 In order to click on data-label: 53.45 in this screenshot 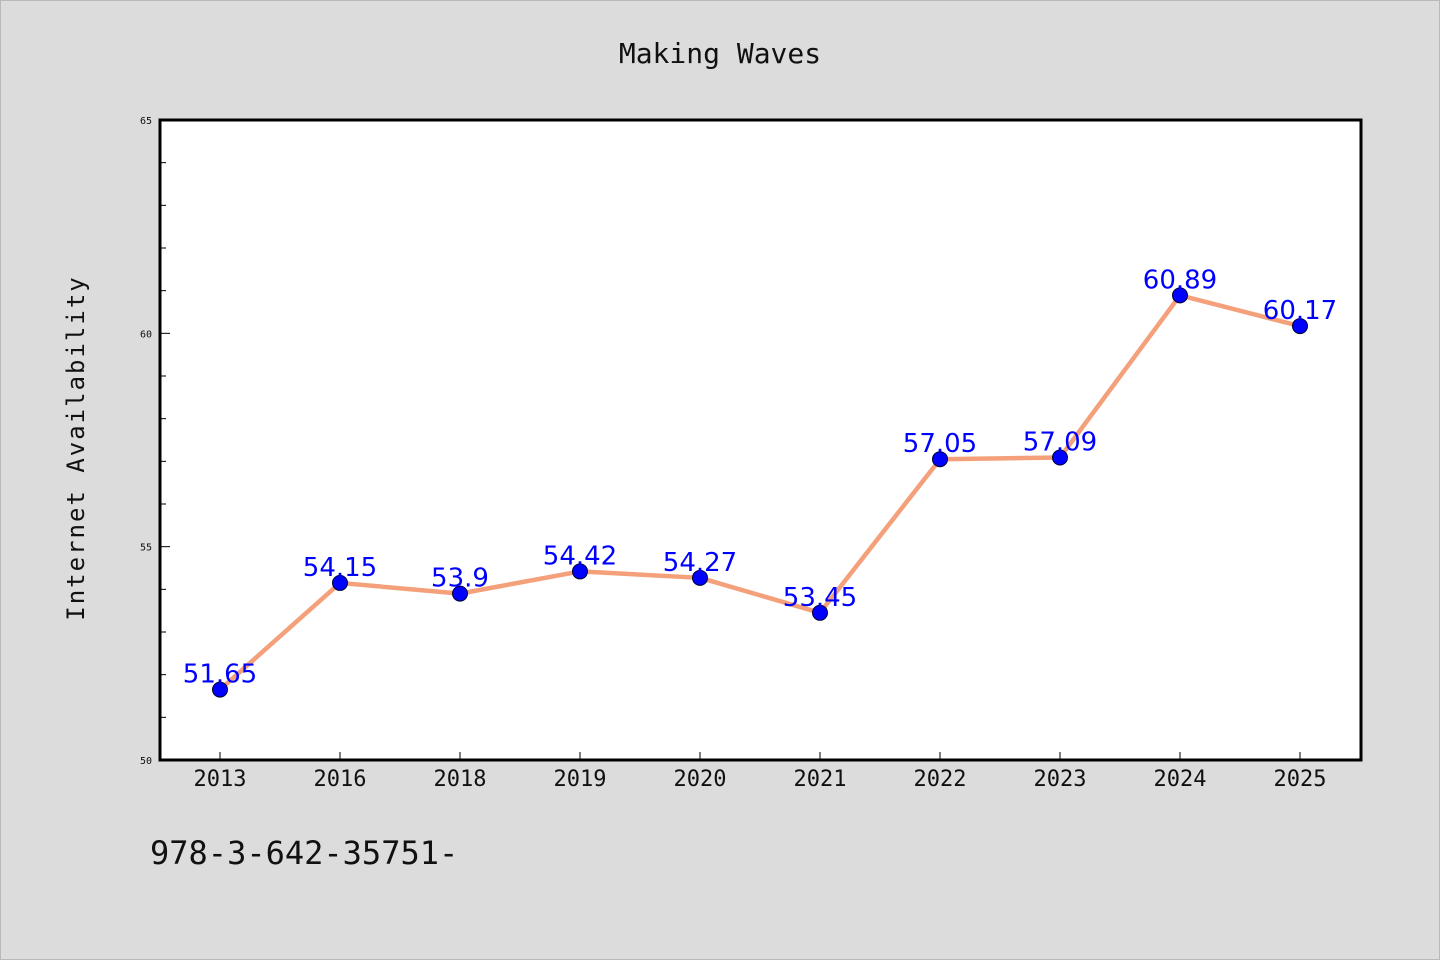, I will do `click(820, 598)`.